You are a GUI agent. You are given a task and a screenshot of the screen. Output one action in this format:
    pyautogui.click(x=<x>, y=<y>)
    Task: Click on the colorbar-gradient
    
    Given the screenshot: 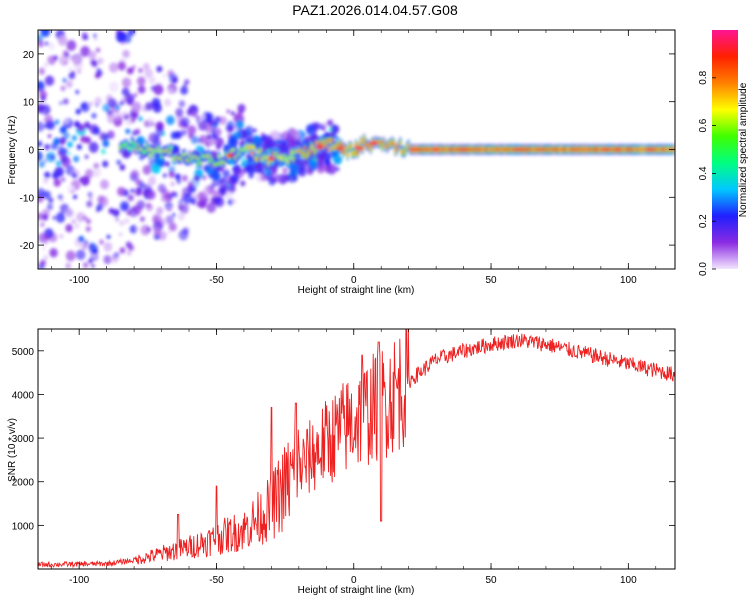 What is the action you would take?
    pyautogui.click(x=725, y=149)
    